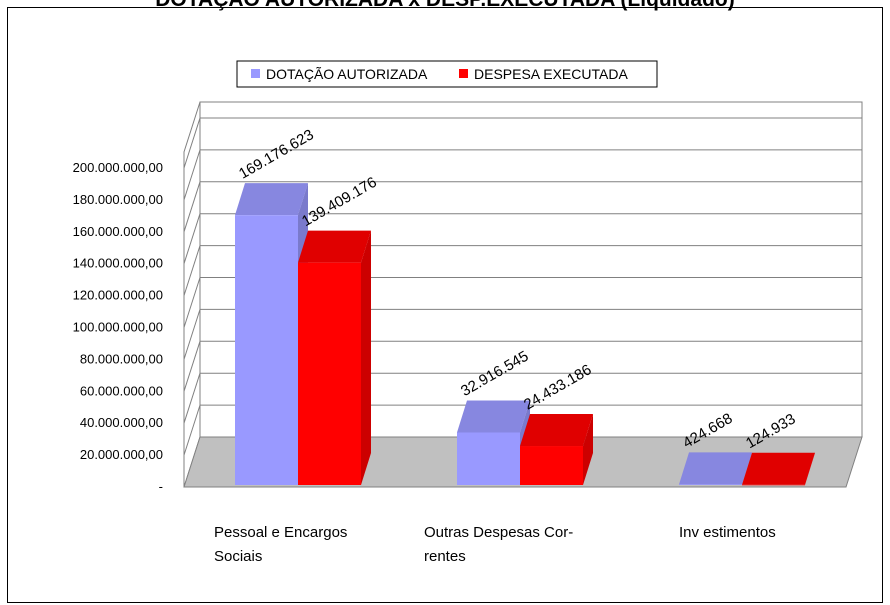 The image size is (890, 605). Describe the element at coordinates (445, 556) in the screenshot. I see `category-label: rentes` at that location.